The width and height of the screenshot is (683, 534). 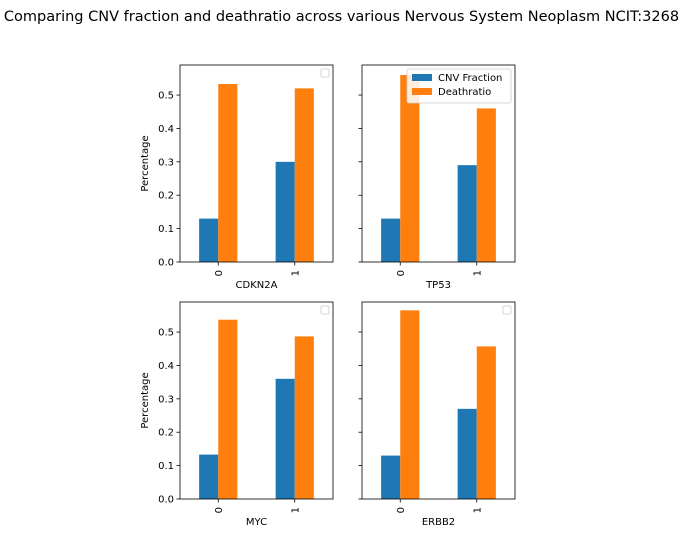 I want to click on subplot-bottom-left: 0 1 0.0 0.1 0.2 0.3 0.4 0.5 MYC Percentage, so click(x=237, y=414).